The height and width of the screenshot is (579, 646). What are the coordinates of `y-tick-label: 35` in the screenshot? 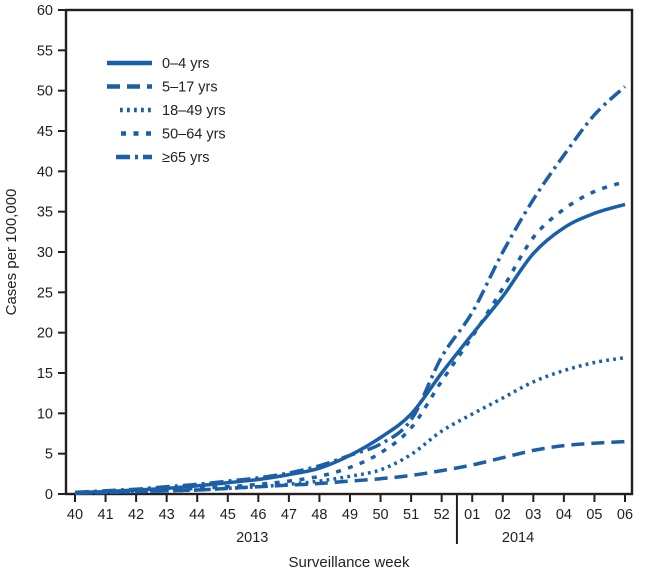 It's located at (45, 213).